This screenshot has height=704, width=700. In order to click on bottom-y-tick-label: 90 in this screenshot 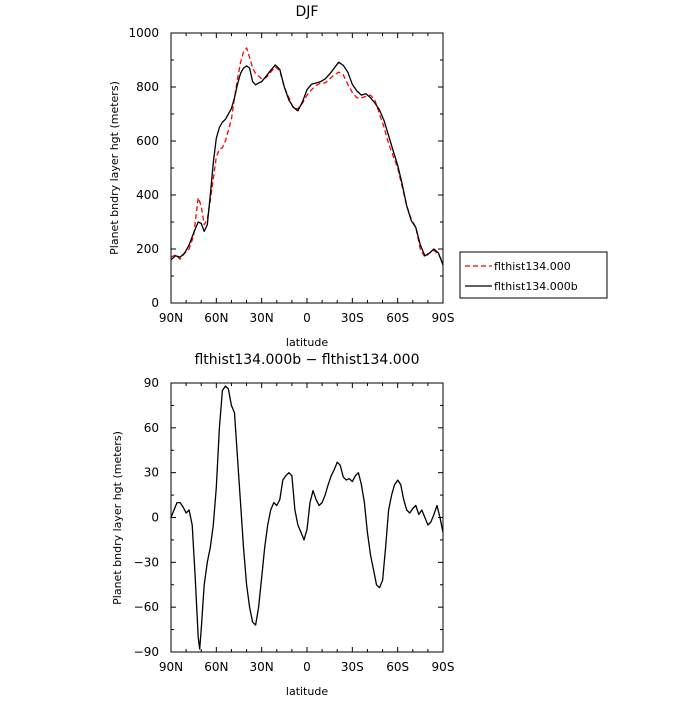, I will do `click(151, 383)`.